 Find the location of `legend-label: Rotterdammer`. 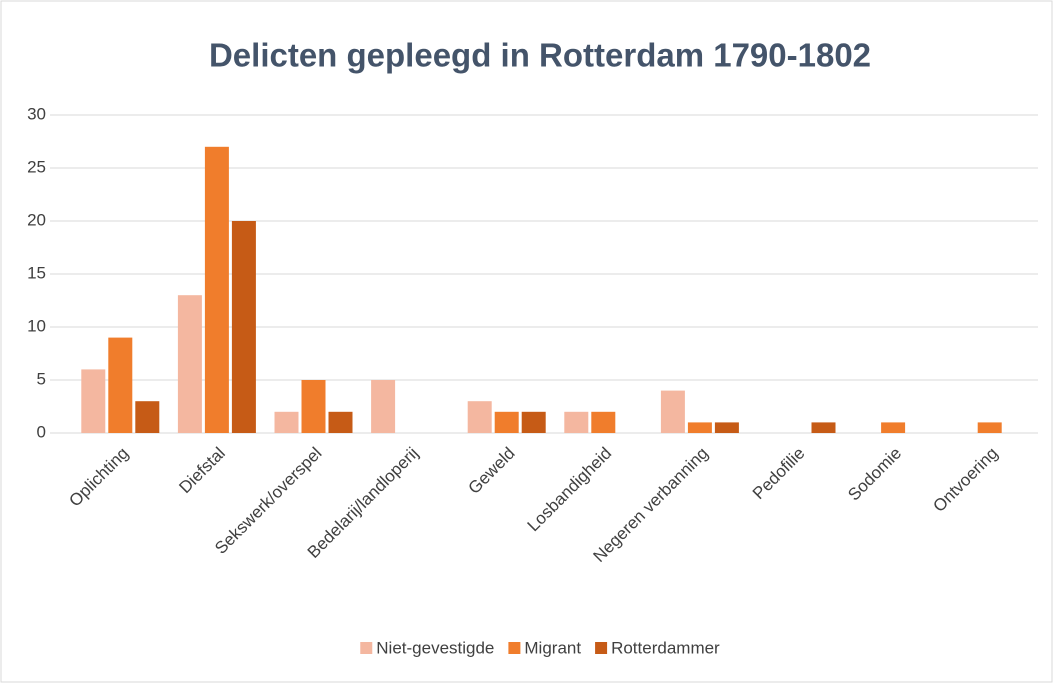

legend-label: Rotterdammer is located at coordinates (665, 647).